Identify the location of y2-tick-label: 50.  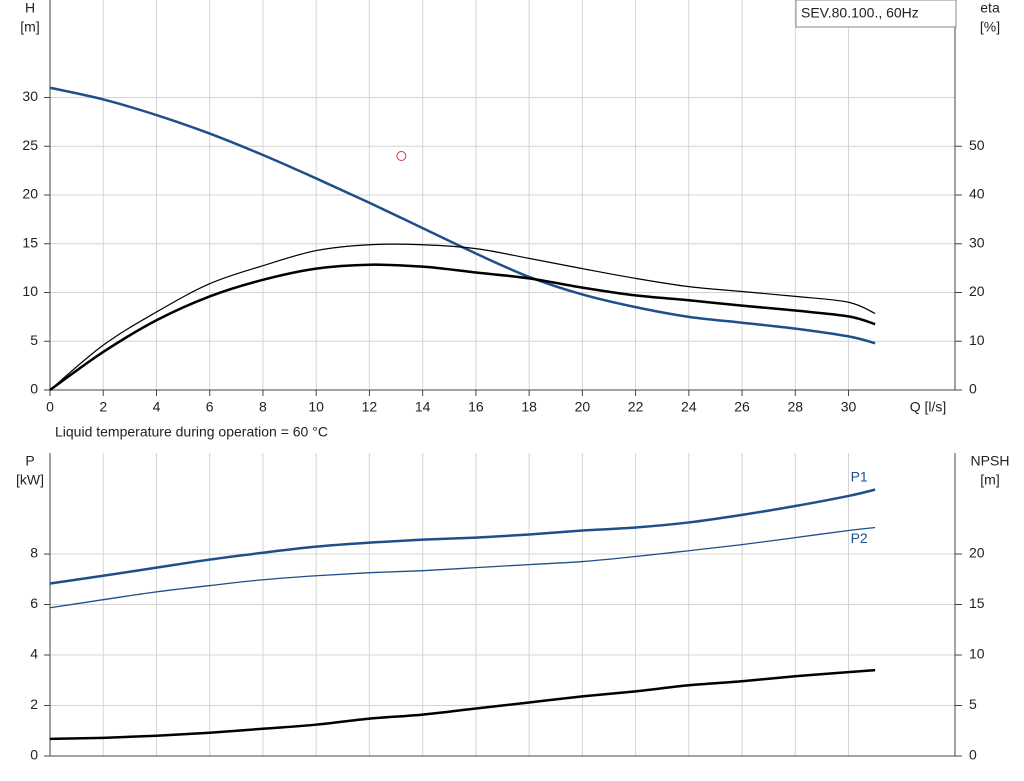
(977, 145).